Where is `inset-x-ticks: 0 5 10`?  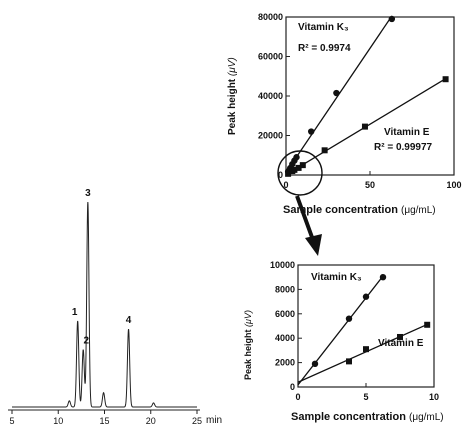 inset-x-ticks: 0 5 10 is located at coordinates (367, 392).